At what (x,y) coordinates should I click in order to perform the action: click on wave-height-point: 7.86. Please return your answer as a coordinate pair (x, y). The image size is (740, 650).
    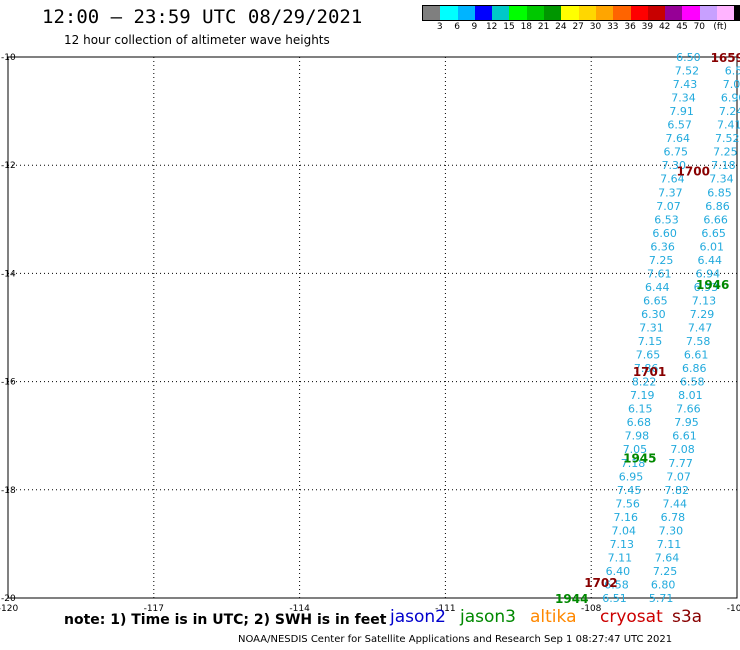
    Looking at the image, I should click on (646, 368).